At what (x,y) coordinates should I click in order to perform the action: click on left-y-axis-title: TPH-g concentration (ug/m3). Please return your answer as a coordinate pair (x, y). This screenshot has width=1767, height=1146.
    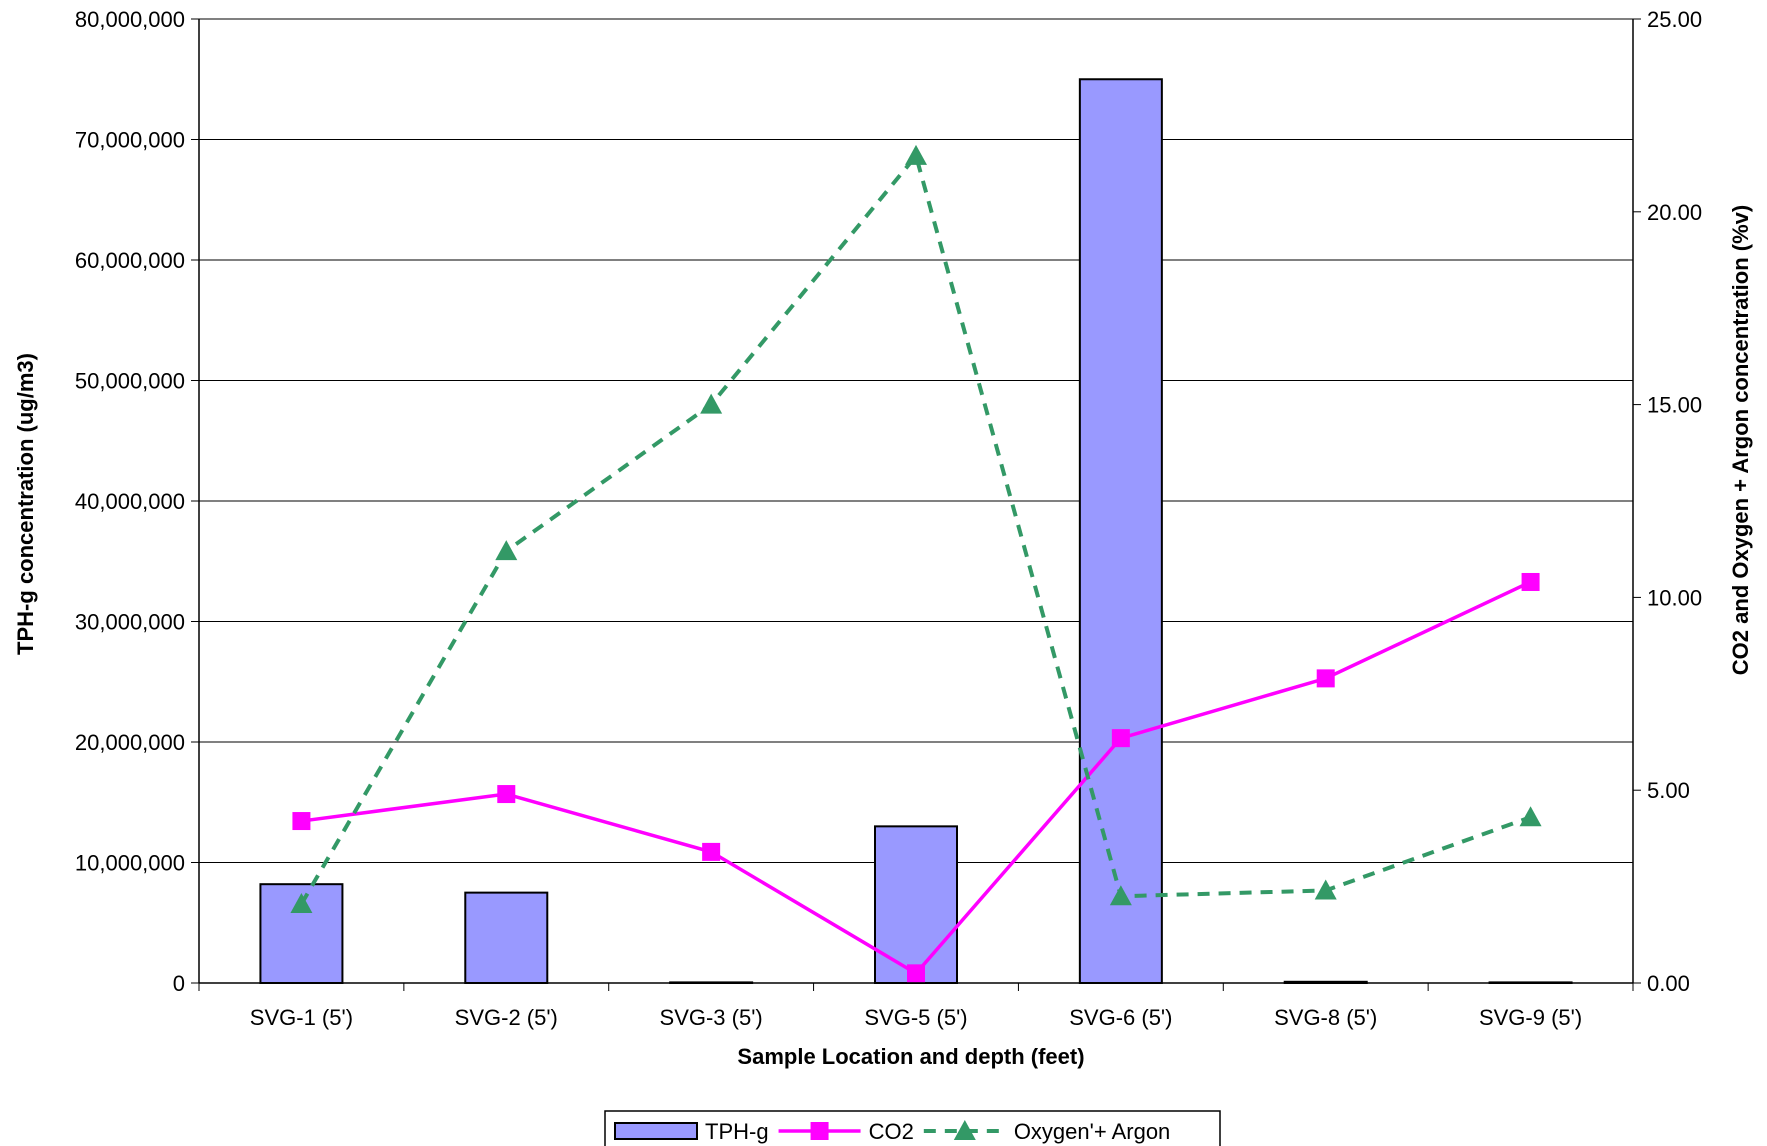
    Looking at the image, I should click on (25, 504).